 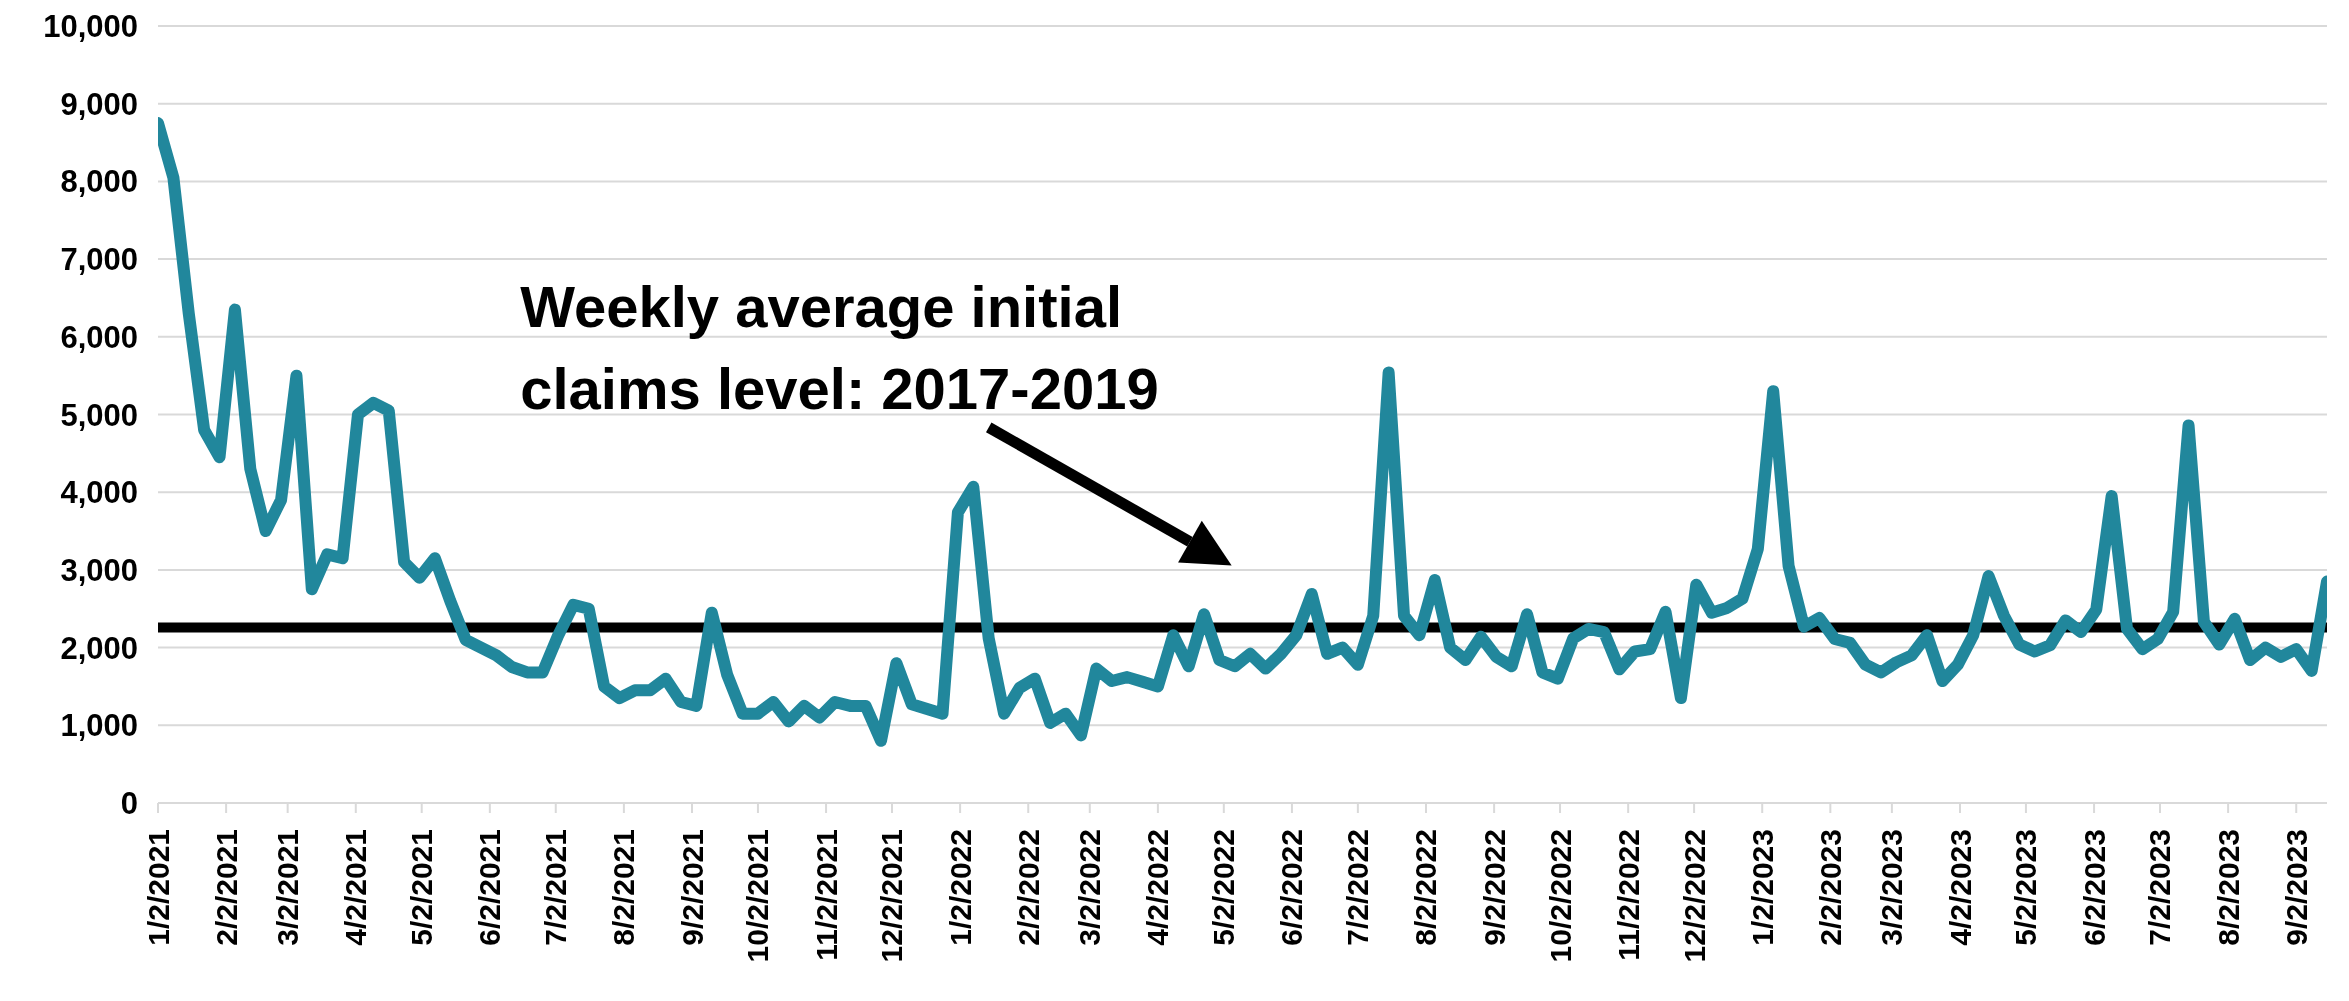 I want to click on x-tick-label: 8/2/2023, so click(x=2228, y=887).